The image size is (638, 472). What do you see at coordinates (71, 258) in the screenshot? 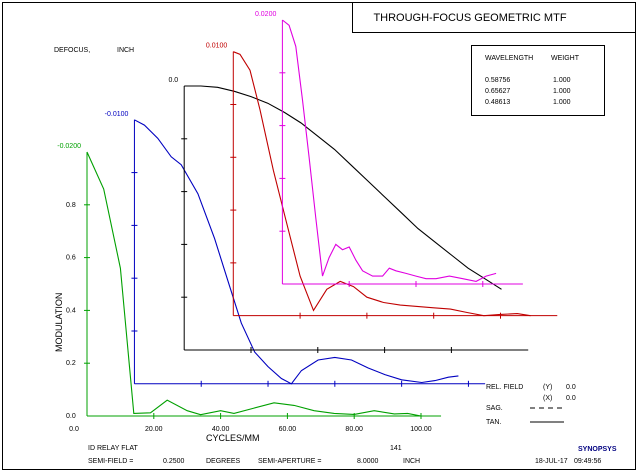
I see `y-tick-label: 0.6` at bounding box center [71, 258].